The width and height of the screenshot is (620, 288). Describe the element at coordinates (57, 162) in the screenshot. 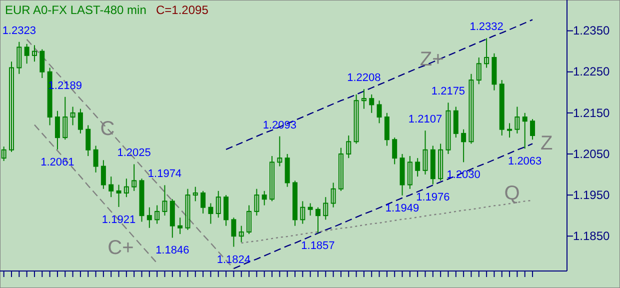

I see `annotation: 1.2061` at that location.